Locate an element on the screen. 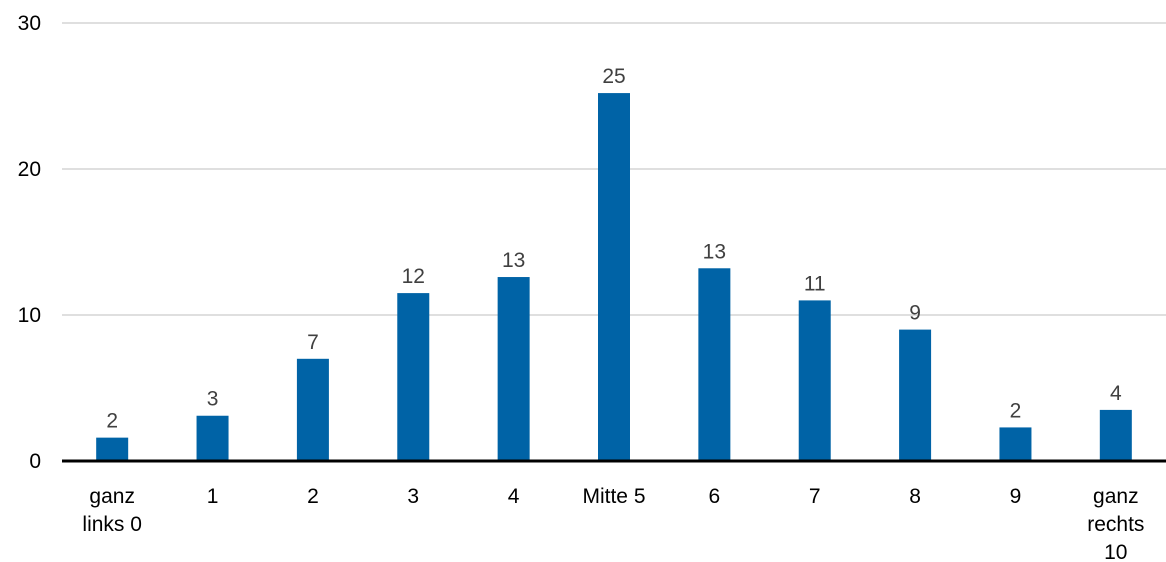  x-category-label: 9 is located at coordinates (1016, 496).